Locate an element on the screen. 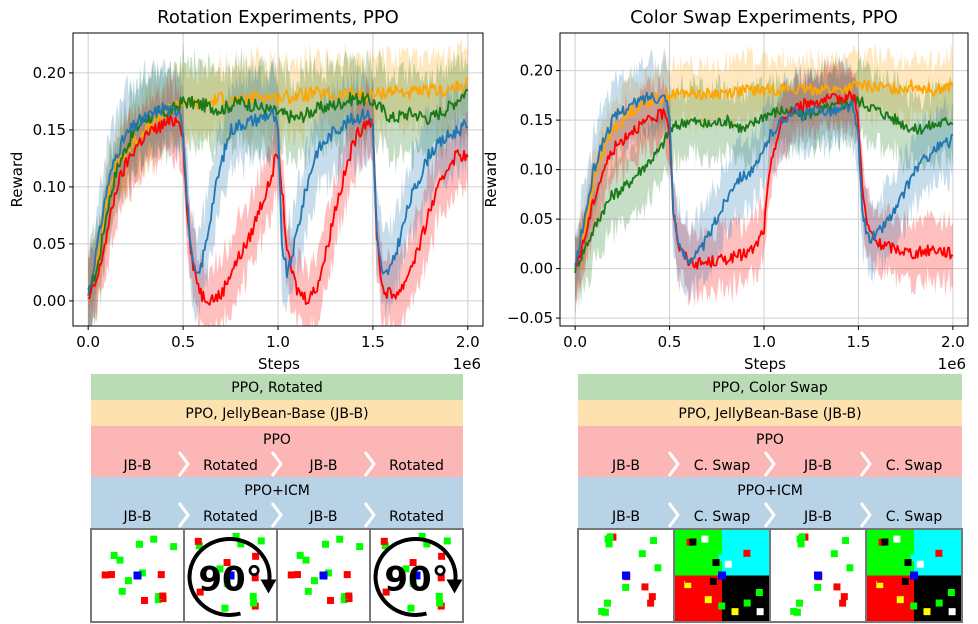 The width and height of the screenshot is (978, 624). x-tick-label: 2.0 is located at coordinates (953, 342).